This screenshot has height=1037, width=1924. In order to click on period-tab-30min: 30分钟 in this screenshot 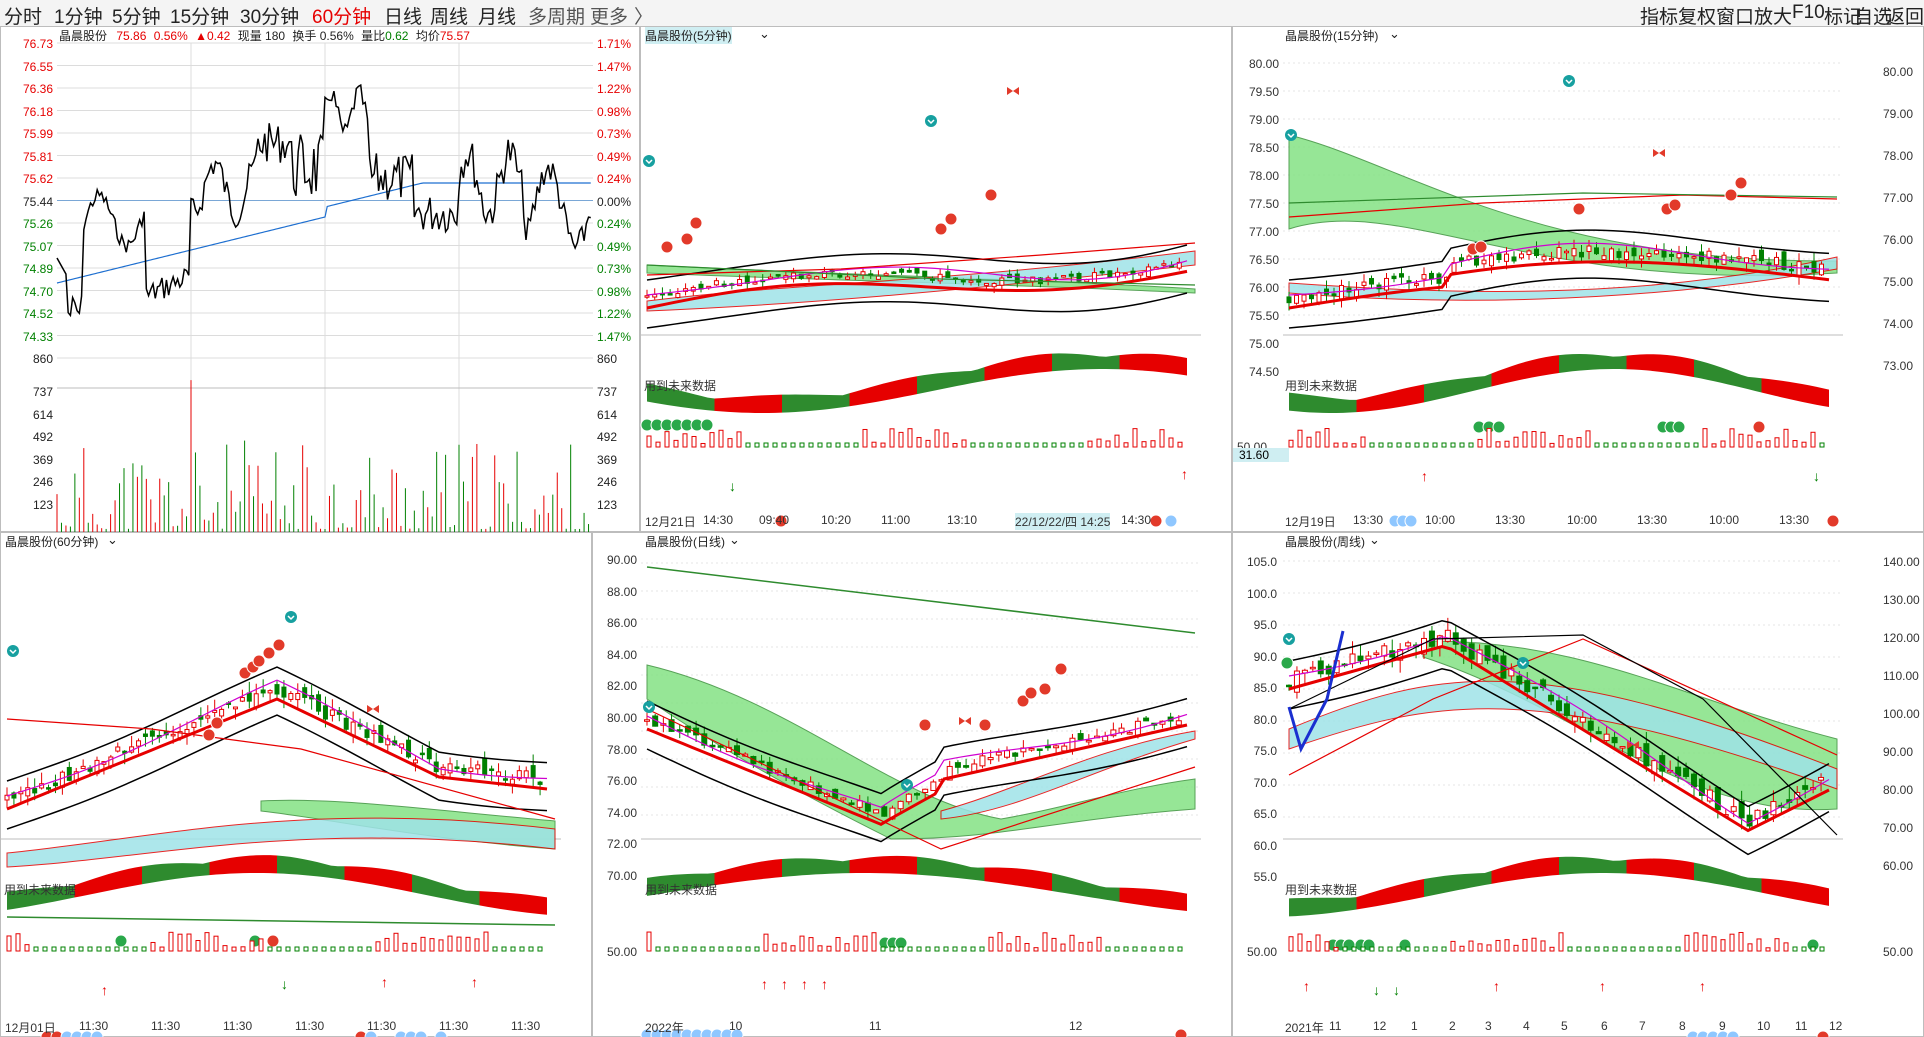, I will do `click(270, 17)`.